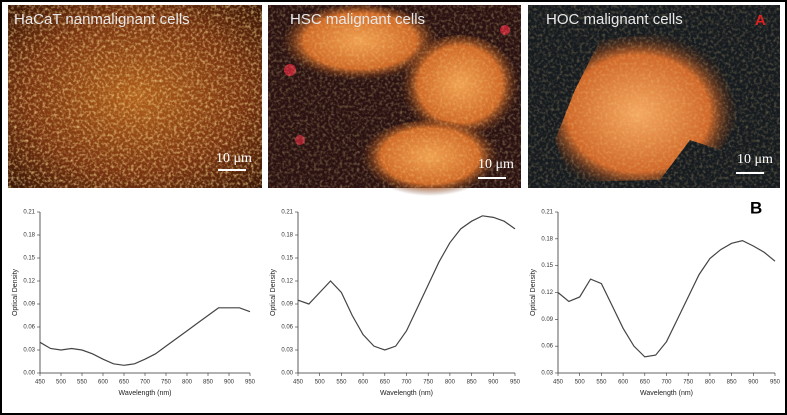 The height and width of the screenshot is (415, 787). I want to click on panel-label: HaCaT nanmalignant cells, so click(102, 19).